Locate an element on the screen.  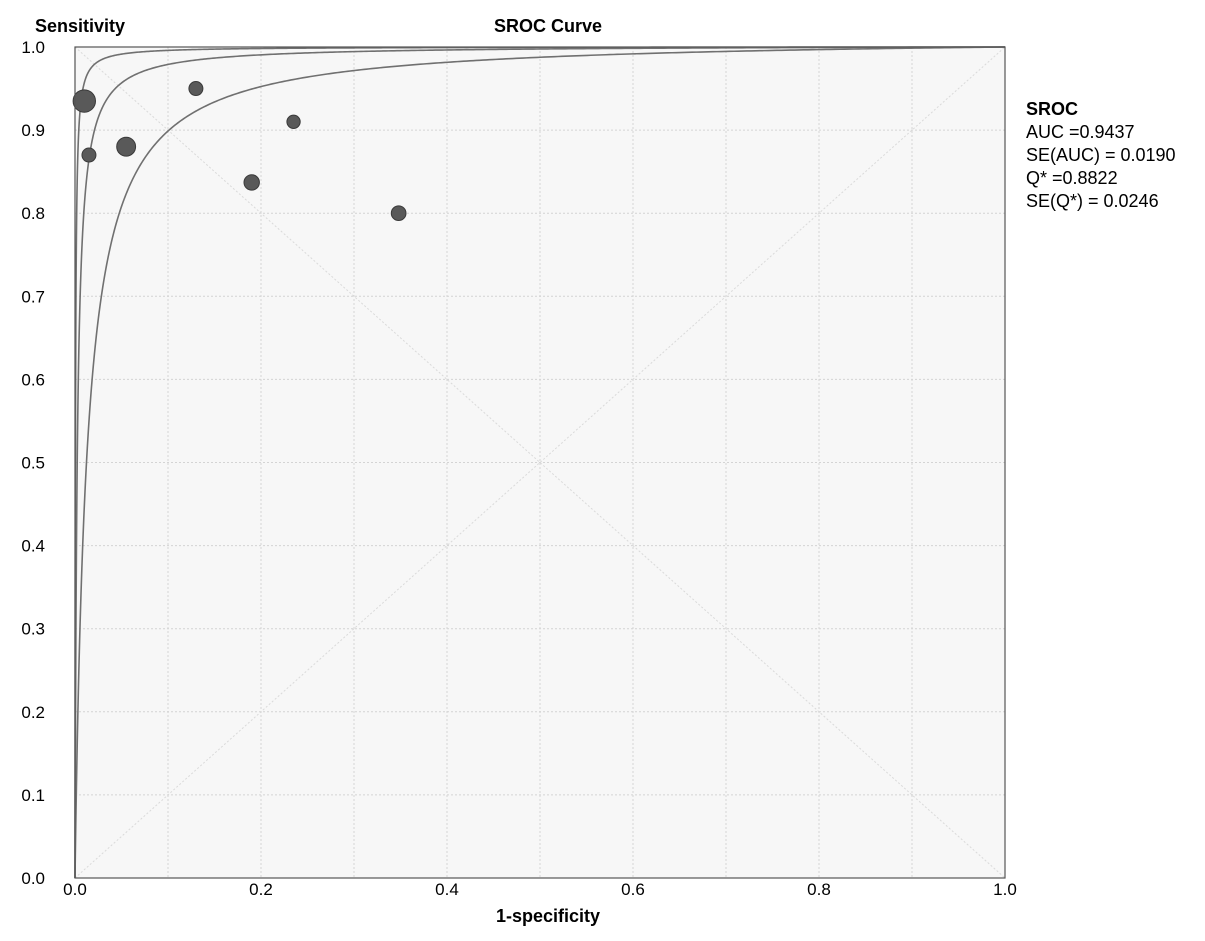
x-tick-label: 0.0 is located at coordinates (75, 889).